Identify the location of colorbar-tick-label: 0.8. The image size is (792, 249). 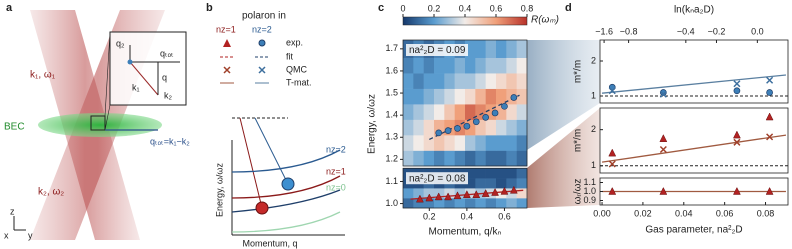
(527, 8).